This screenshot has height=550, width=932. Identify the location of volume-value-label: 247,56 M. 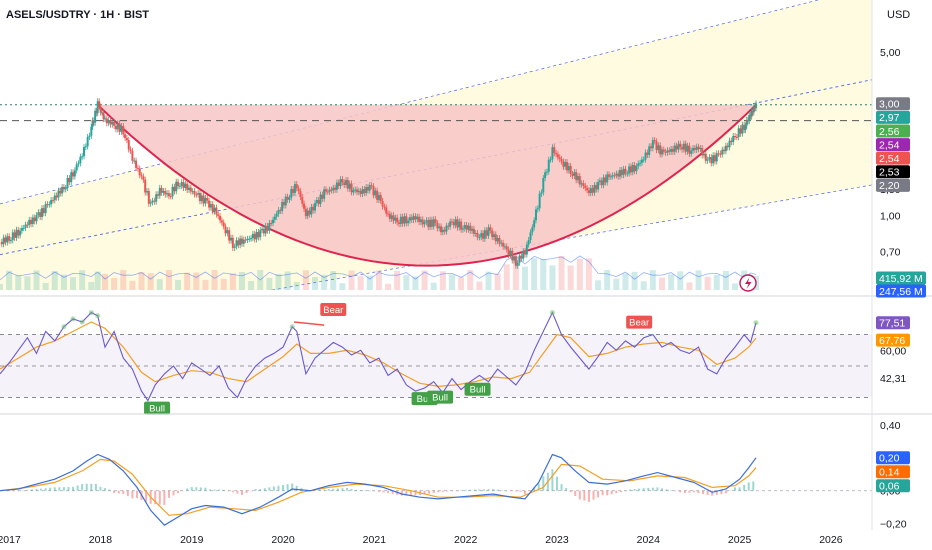
(901, 292).